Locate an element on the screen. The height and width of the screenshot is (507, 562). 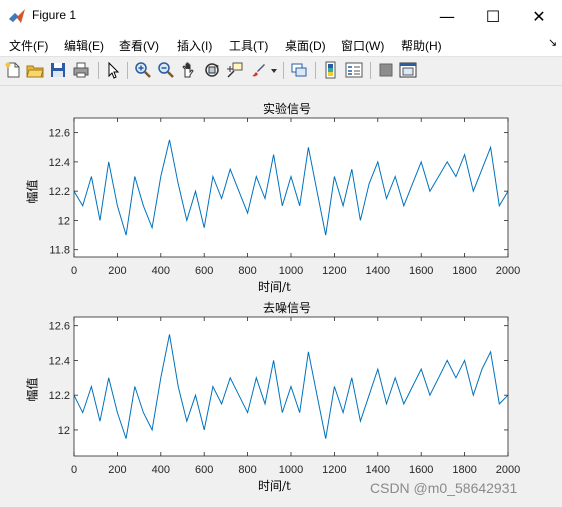
subplot2-xtick-label: 0 is located at coordinates (74, 470).